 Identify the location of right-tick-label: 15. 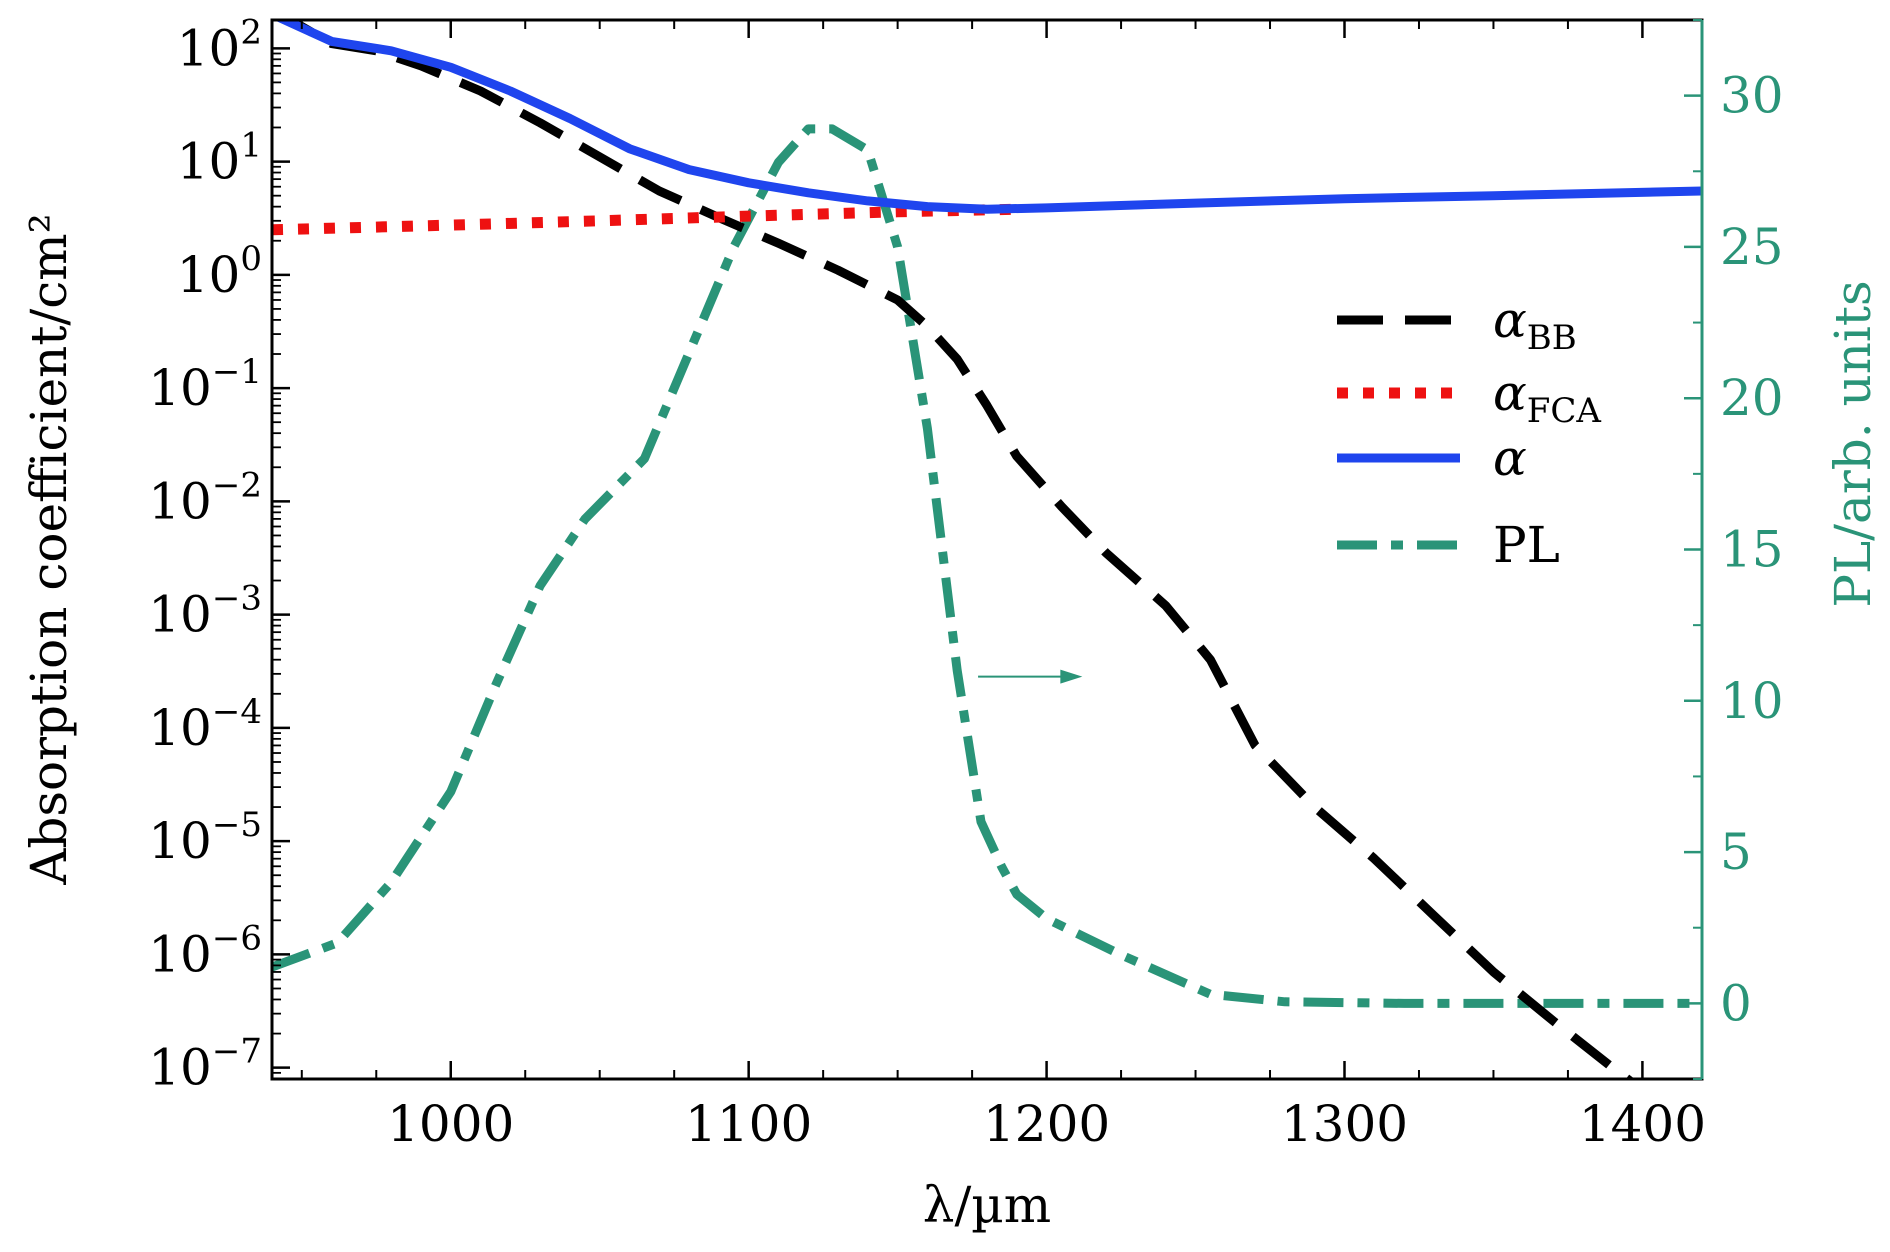
(1752, 550).